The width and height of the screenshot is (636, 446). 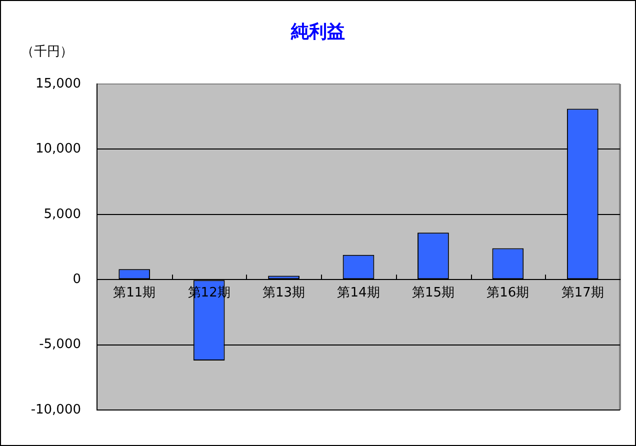 I want to click on y-tick-label: -5,000, so click(x=60, y=344).